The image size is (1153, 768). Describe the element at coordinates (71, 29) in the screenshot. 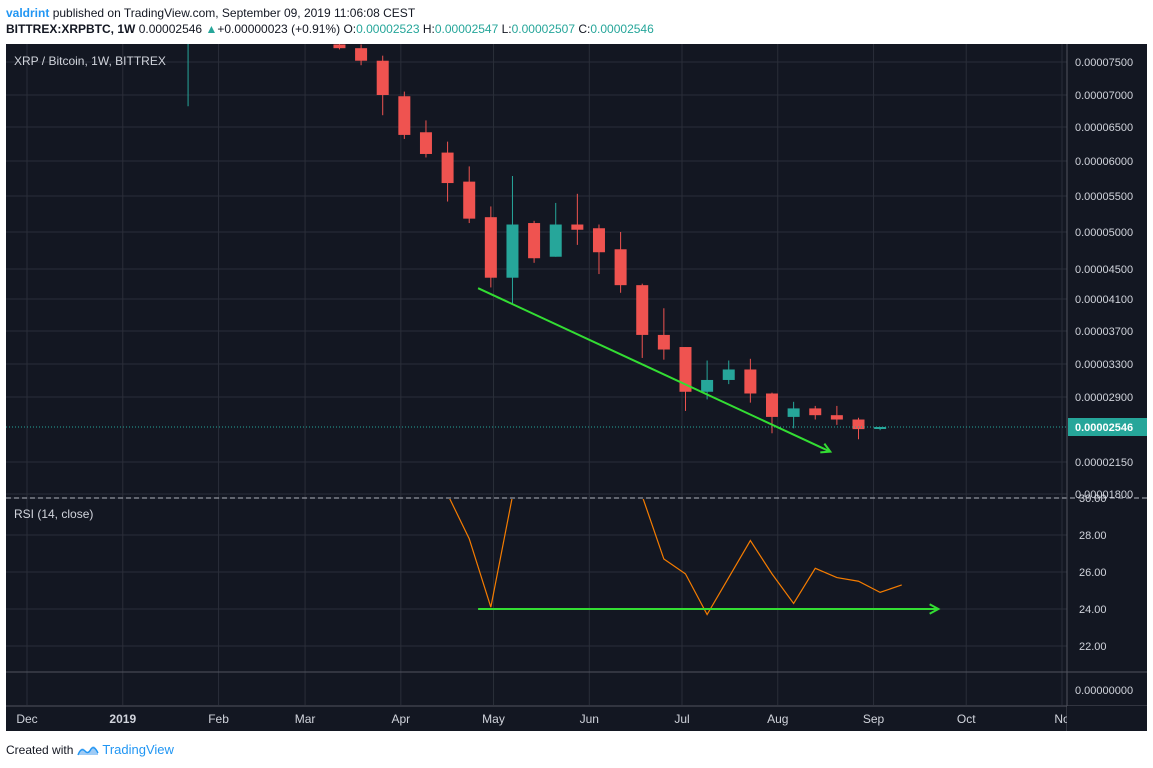

I see `symbol-label: BITTREX:XRPBTC, 1W` at that location.